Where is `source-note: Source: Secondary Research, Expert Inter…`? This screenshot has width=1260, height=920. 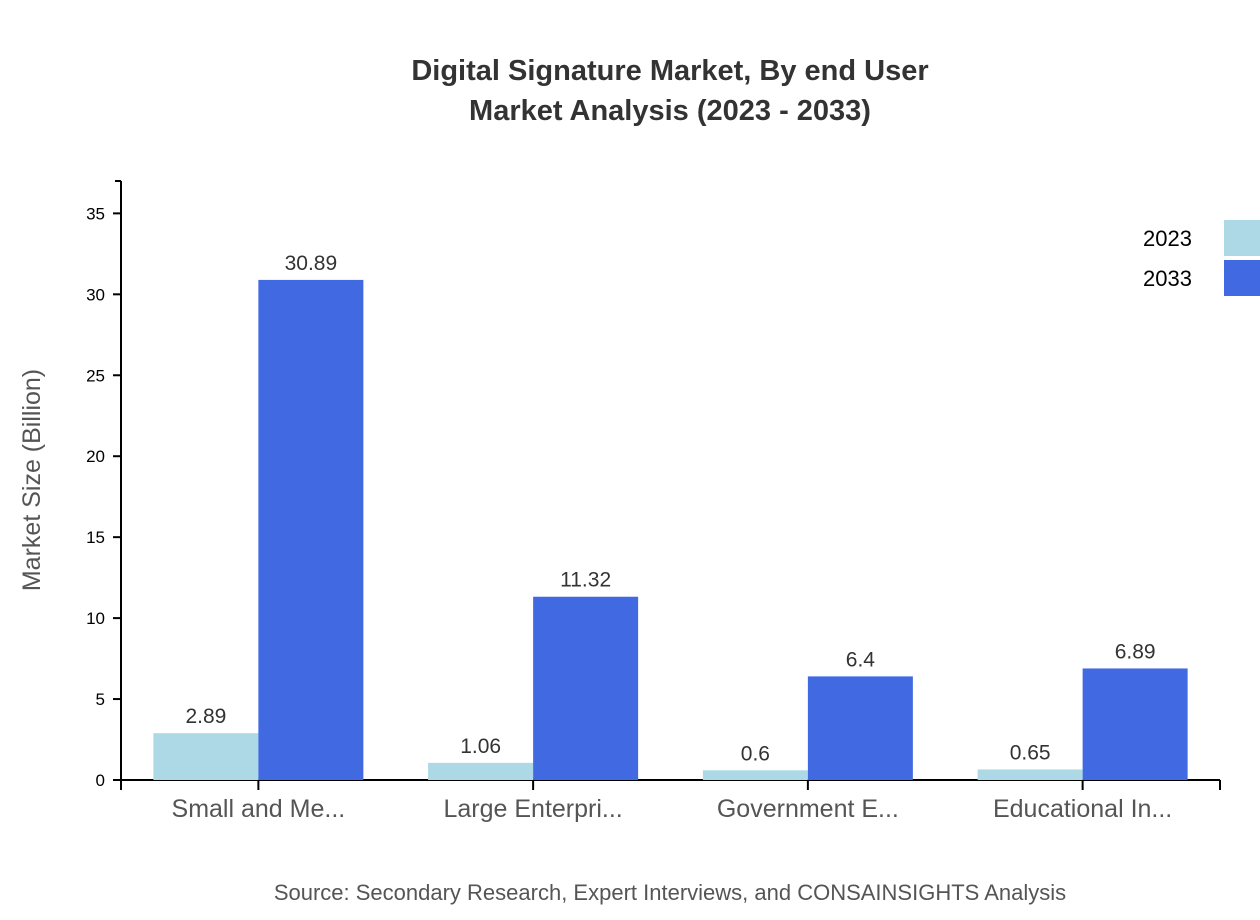 source-note: Source: Secondary Research, Expert Inter… is located at coordinates (670, 892).